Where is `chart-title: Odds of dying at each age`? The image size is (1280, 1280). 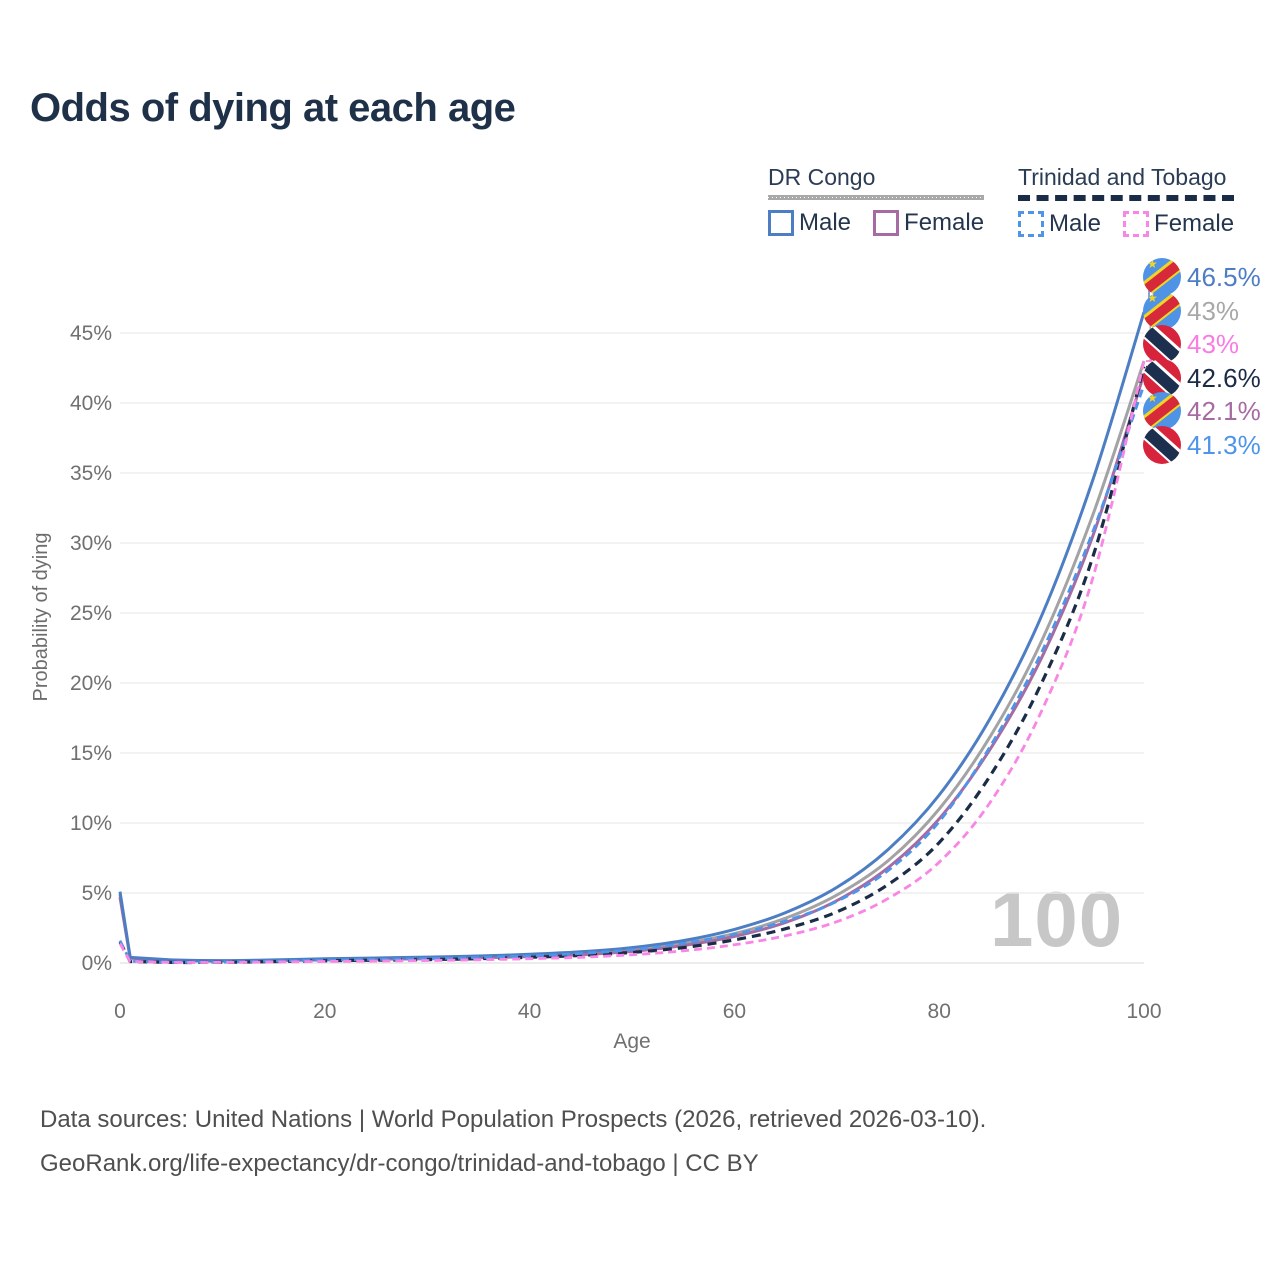
chart-title: Odds of dying at each age is located at coordinates (273, 108).